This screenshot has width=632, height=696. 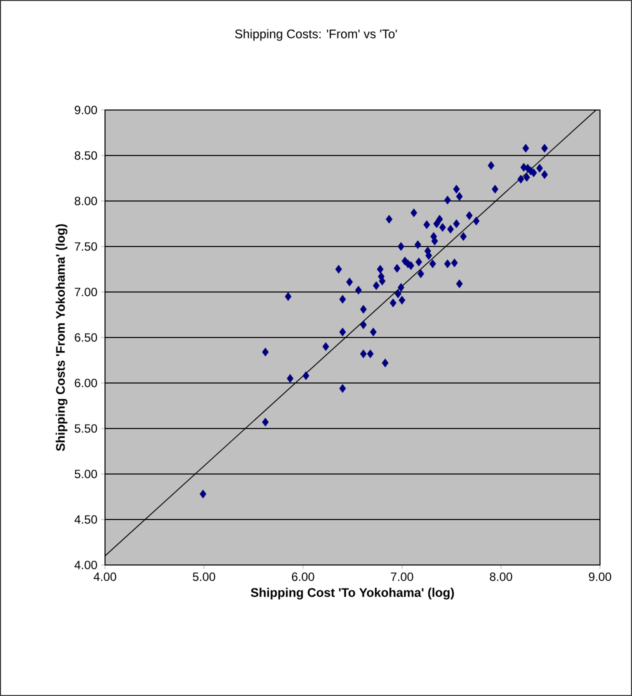 What do you see at coordinates (86, 428) in the screenshot?
I see `y-tick-label: 5.50` at bounding box center [86, 428].